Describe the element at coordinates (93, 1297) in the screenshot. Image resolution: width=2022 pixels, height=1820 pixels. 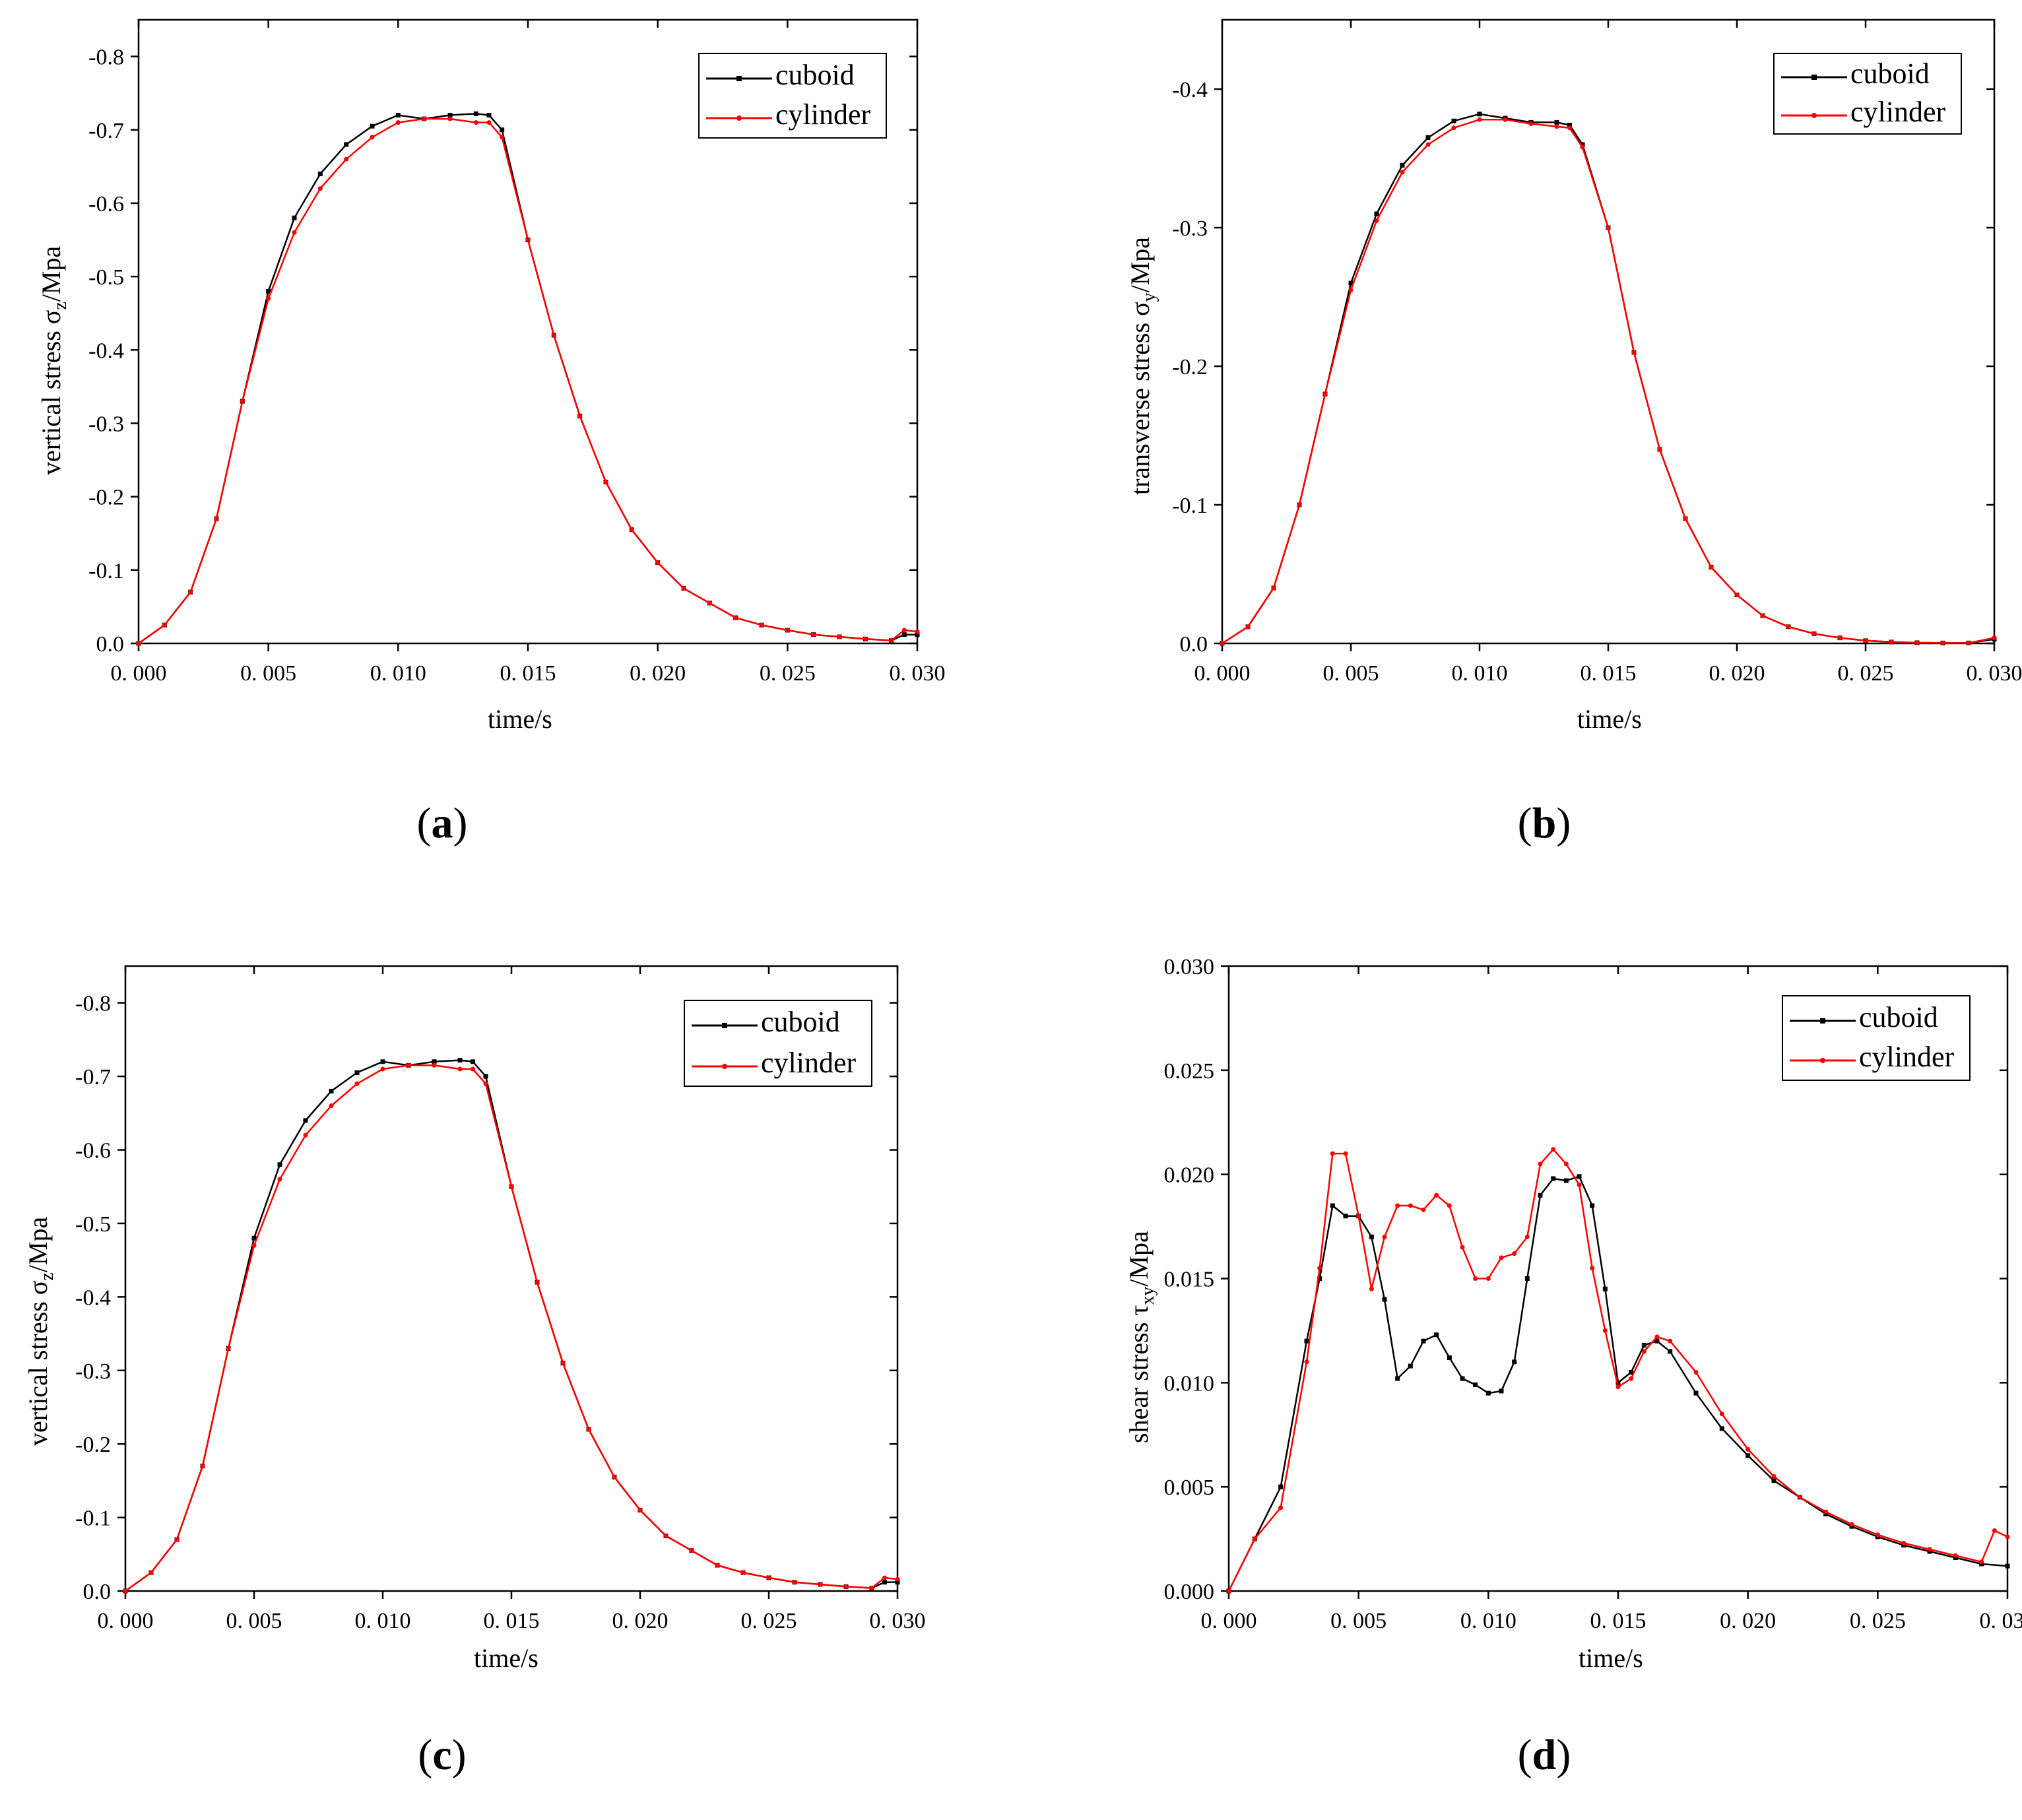
I see `y-tick-label: -0.4` at that location.